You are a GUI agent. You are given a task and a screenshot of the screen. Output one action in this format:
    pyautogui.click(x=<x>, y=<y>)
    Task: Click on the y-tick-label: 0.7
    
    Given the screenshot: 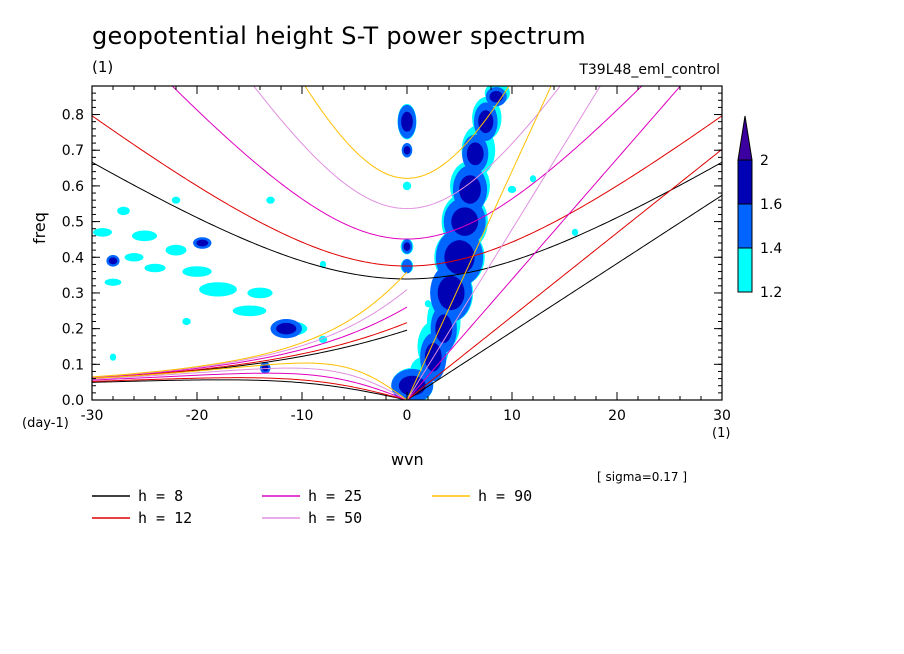 What is the action you would take?
    pyautogui.click(x=73, y=151)
    